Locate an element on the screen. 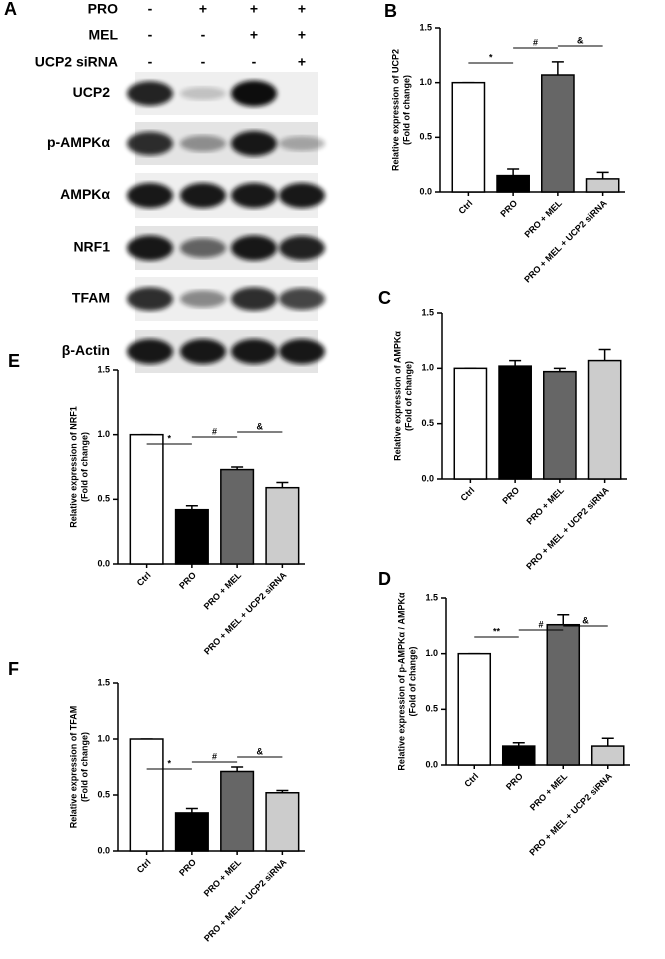  treatment-label: MEL is located at coordinates (103, 35).